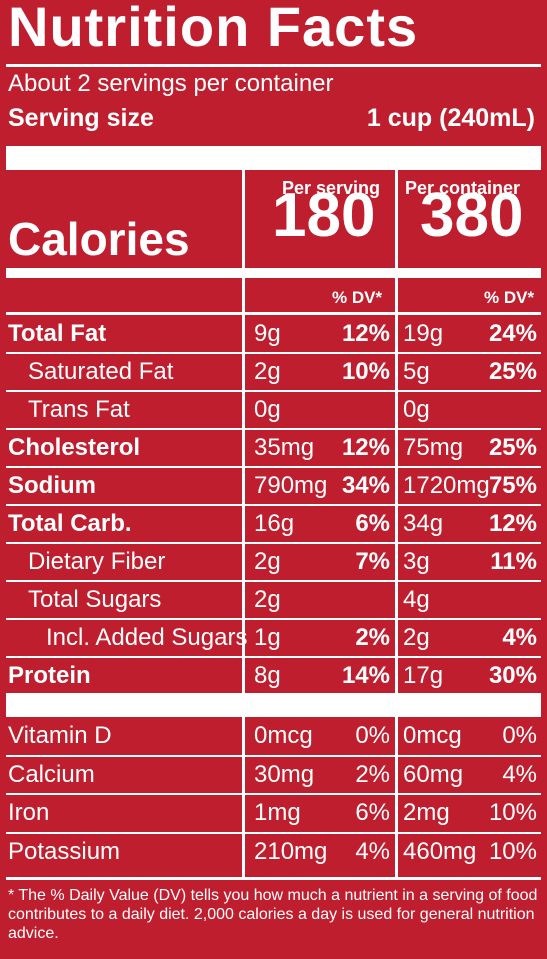 Image resolution: width=547 pixels, height=959 pixels. Describe the element at coordinates (273, 334) in the screenshot. I see `nutrient-row: Total Fat 9g 12% 19g 24%` at that location.